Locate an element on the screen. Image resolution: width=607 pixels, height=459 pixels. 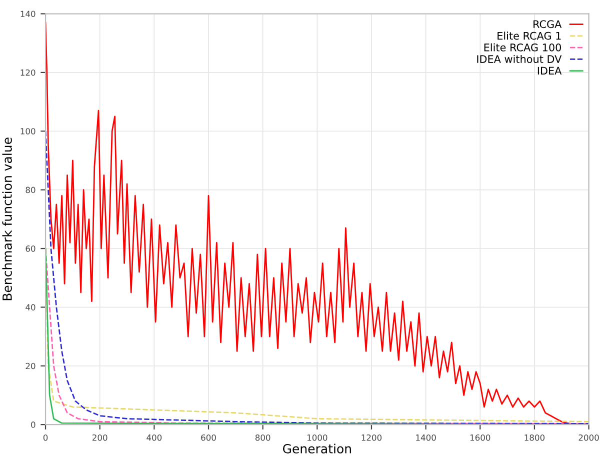
y-tick-label: 60 is located at coordinates (31, 248).